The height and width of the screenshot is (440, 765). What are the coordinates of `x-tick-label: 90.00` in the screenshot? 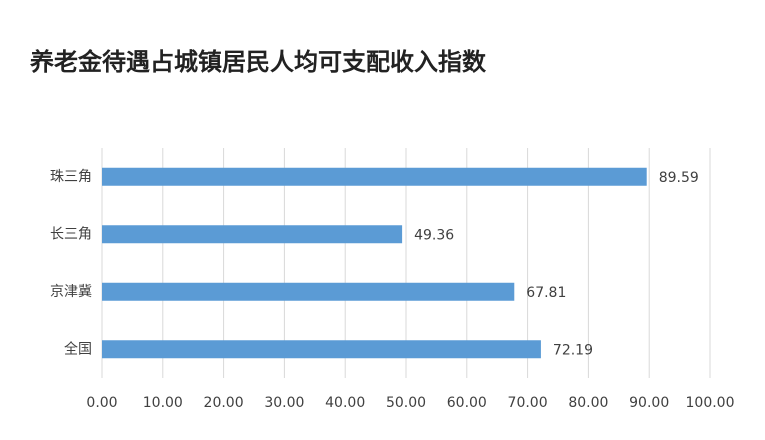 It's located at (649, 403).